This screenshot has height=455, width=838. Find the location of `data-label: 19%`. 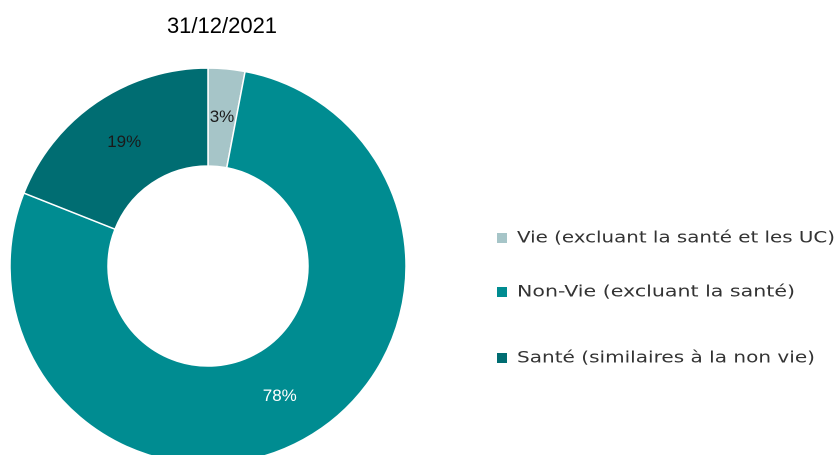

data-label: 19% is located at coordinates (124, 141).